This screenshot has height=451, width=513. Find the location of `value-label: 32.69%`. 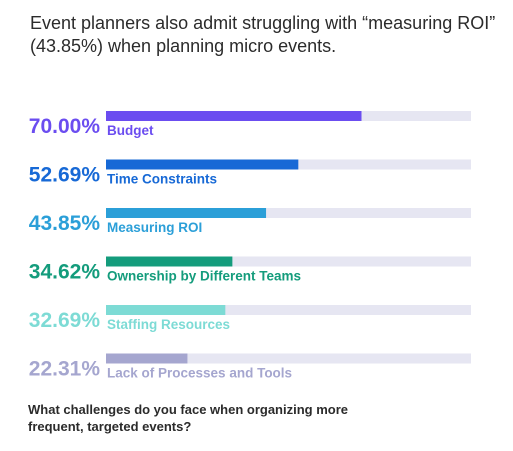

value-label: 32.69% is located at coordinates (65, 320).